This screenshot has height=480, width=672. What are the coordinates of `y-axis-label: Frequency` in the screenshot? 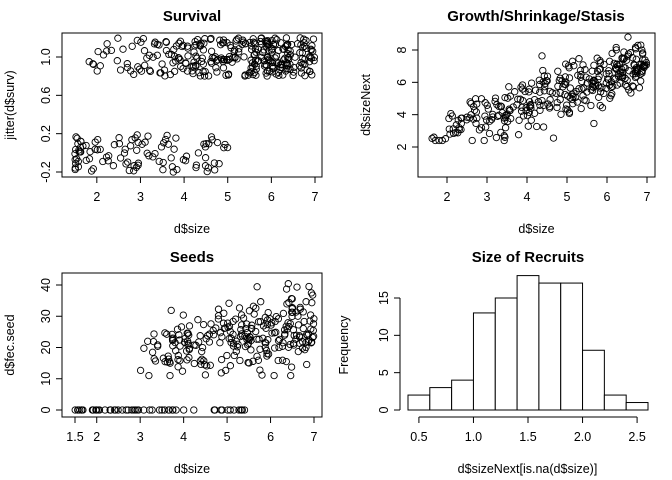 It's located at (344, 345).